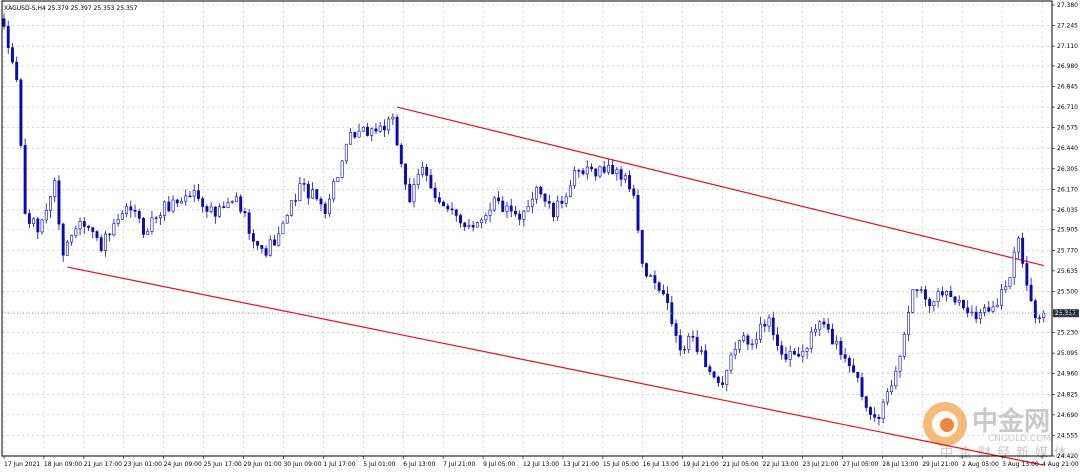 The width and height of the screenshot is (1080, 472). Describe the element at coordinates (183, 464) in the screenshot. I see `x-tick-label: 24 Jun 09:00` at that location.